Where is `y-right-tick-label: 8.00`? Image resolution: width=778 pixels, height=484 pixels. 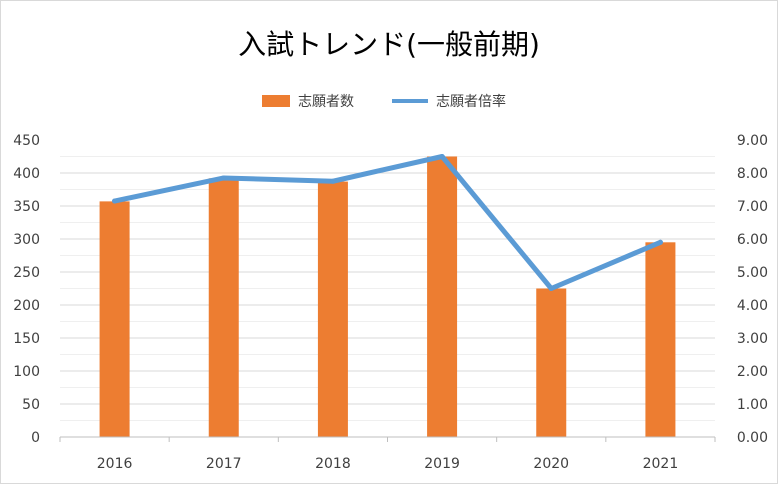
y-right-tick-label: 8.00 is located at coordinates (752, 174).